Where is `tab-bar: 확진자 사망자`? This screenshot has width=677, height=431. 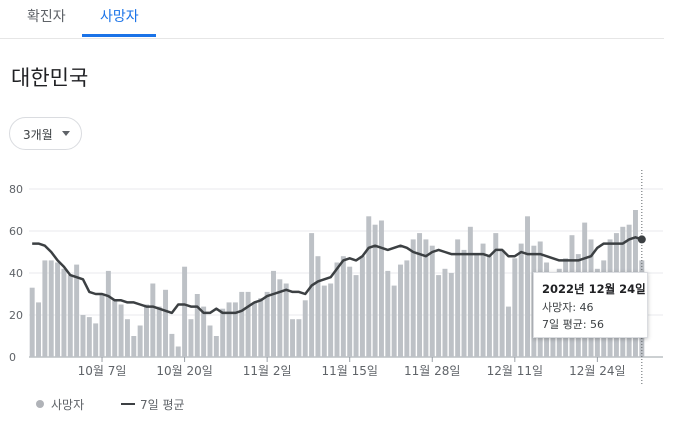 tab-bar: 확진자 사망자 is located at coordinates (332, 19).